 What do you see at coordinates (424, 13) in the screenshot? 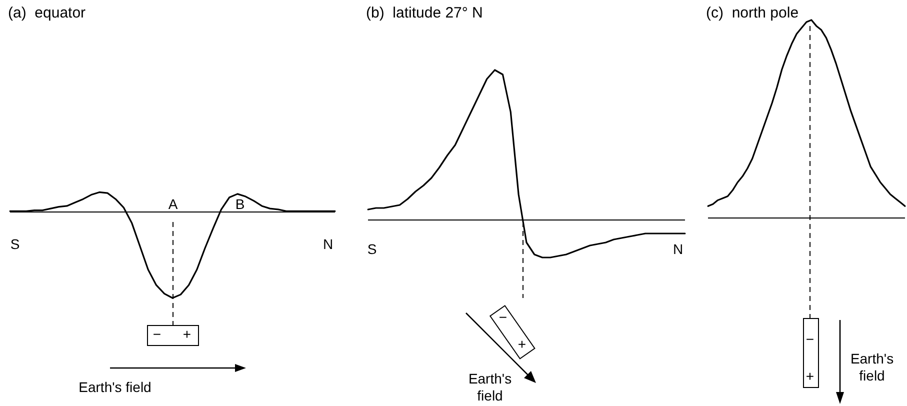
I see `chart-title: (b) latitude 27° N` at bounding box center [424, 13].